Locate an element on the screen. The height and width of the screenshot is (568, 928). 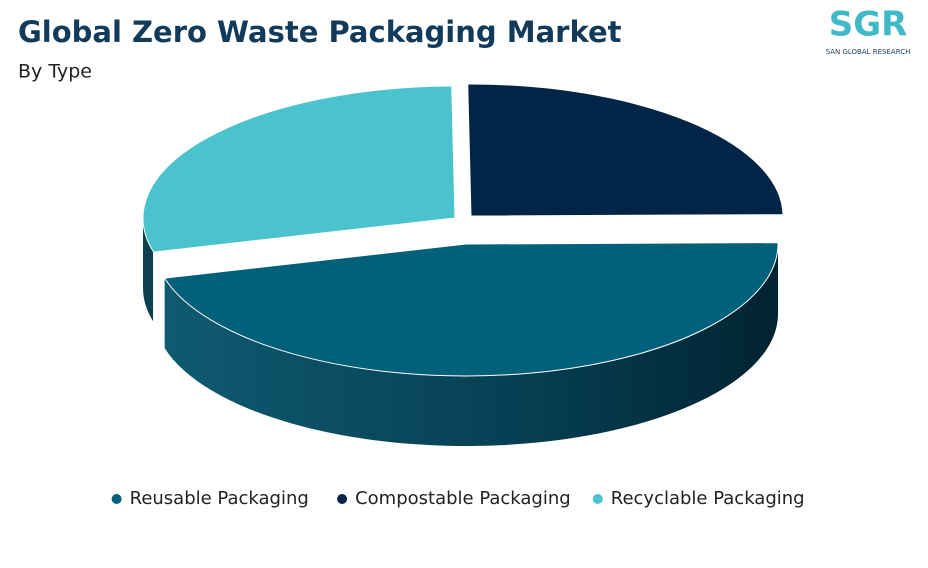
legend-label: Reusable Packaging is located at coordinates (219, 498).